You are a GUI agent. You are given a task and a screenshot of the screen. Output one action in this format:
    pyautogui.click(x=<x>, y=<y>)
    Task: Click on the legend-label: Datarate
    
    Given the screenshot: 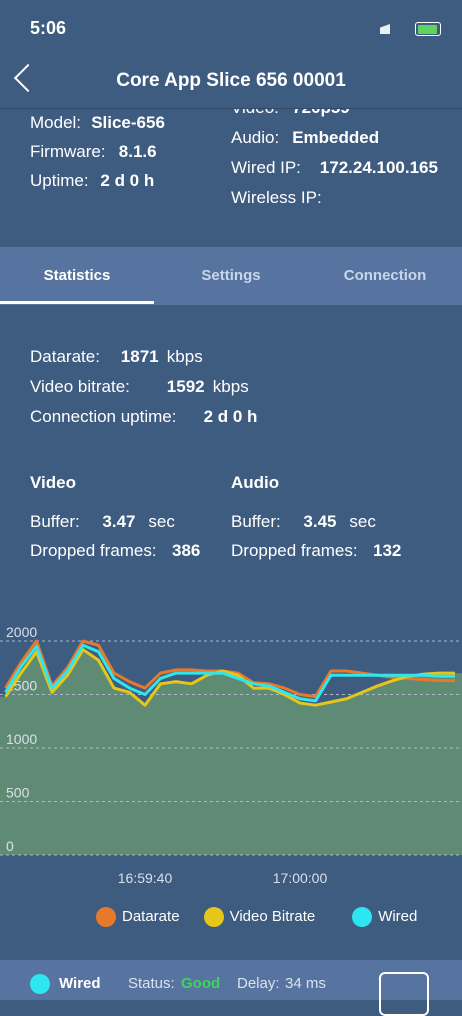 What is the action you would take?
    pyautogui.click(x=151, y=916)
    